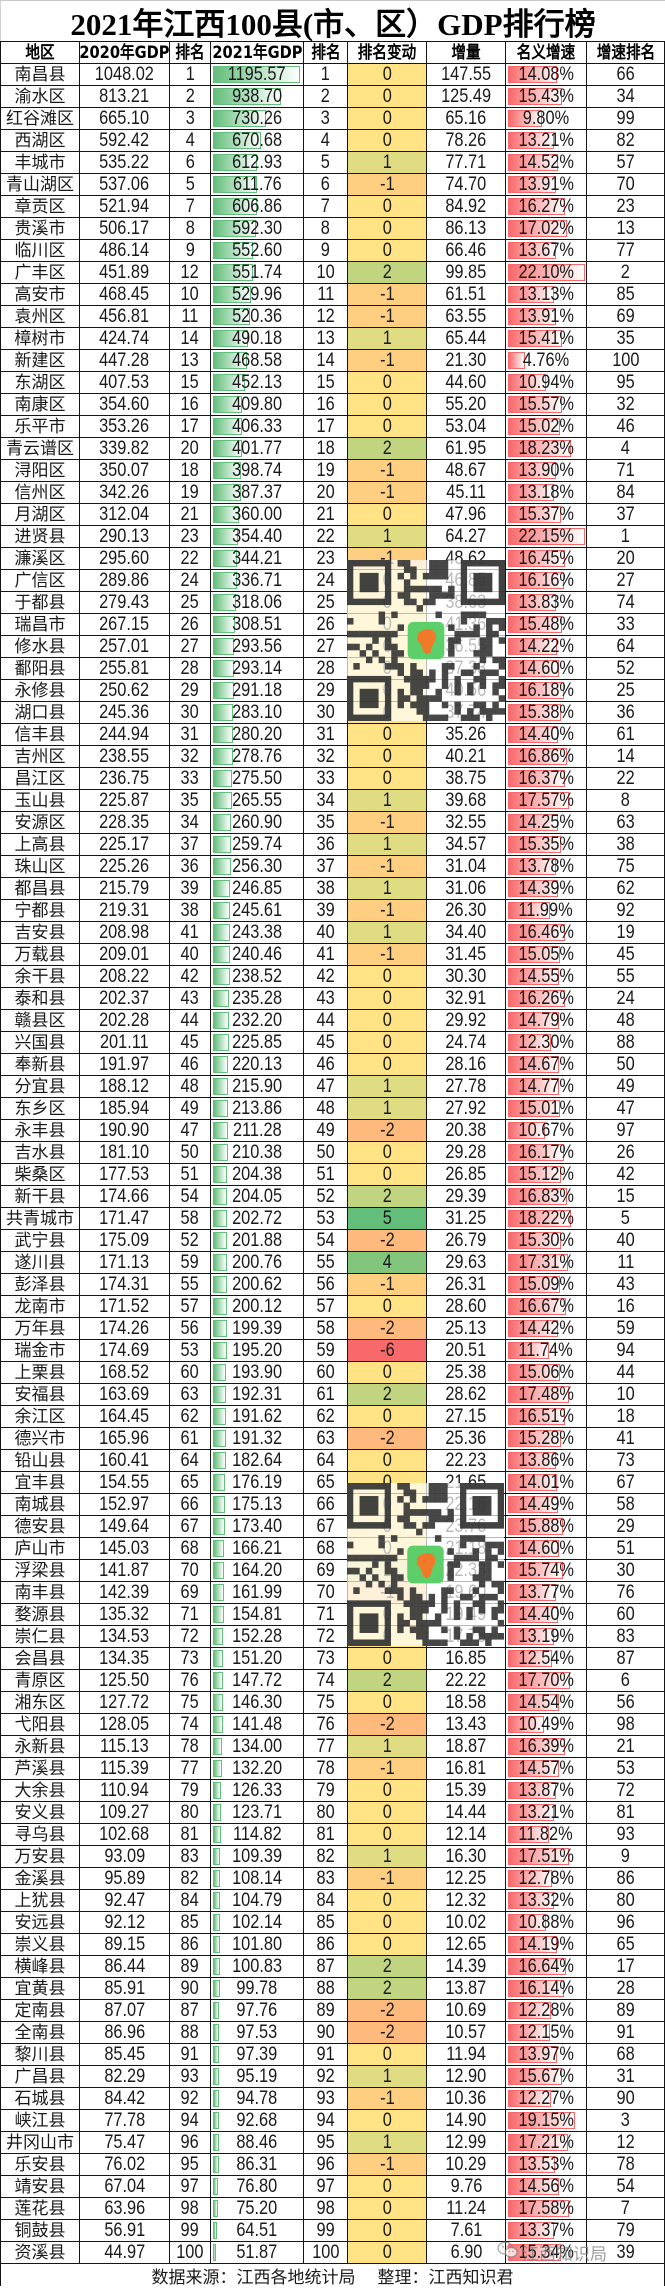 This screenshot has height=2288, width=665. Describe the element at coordinates (190, 1548) in the screenshot. I see `rank-2020-value: 68` at that location.